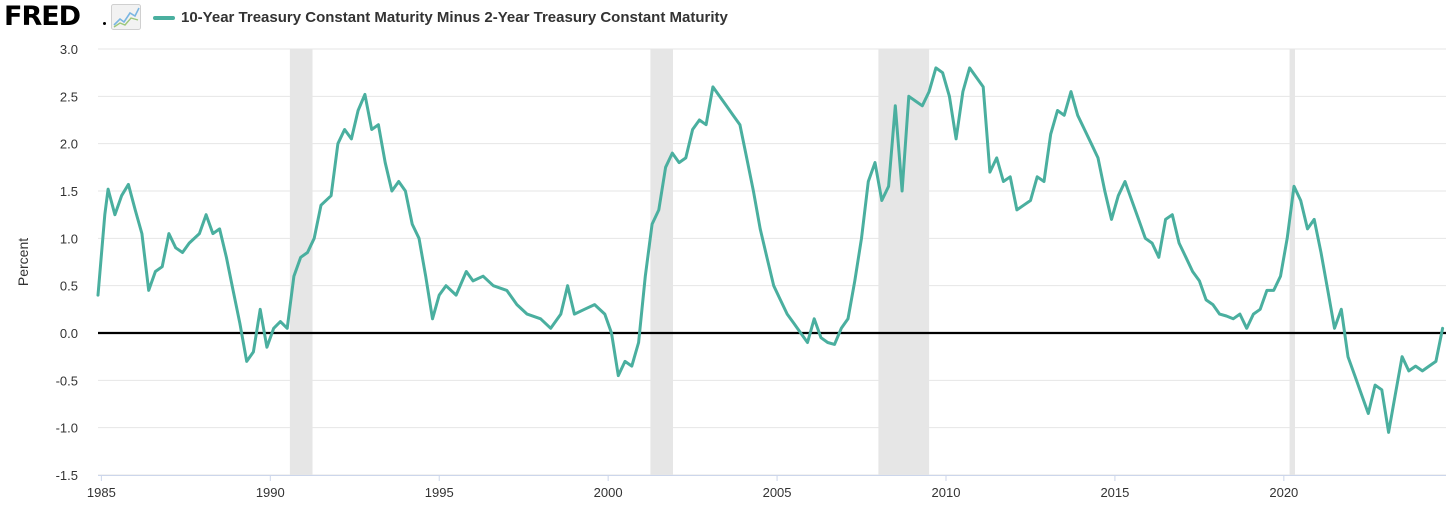 The height and width of the screenshot is (517, 1456). Describe the element at coordinates (69, 191) in the screenshot. I see `y-tick-label: 1.5` at that location.